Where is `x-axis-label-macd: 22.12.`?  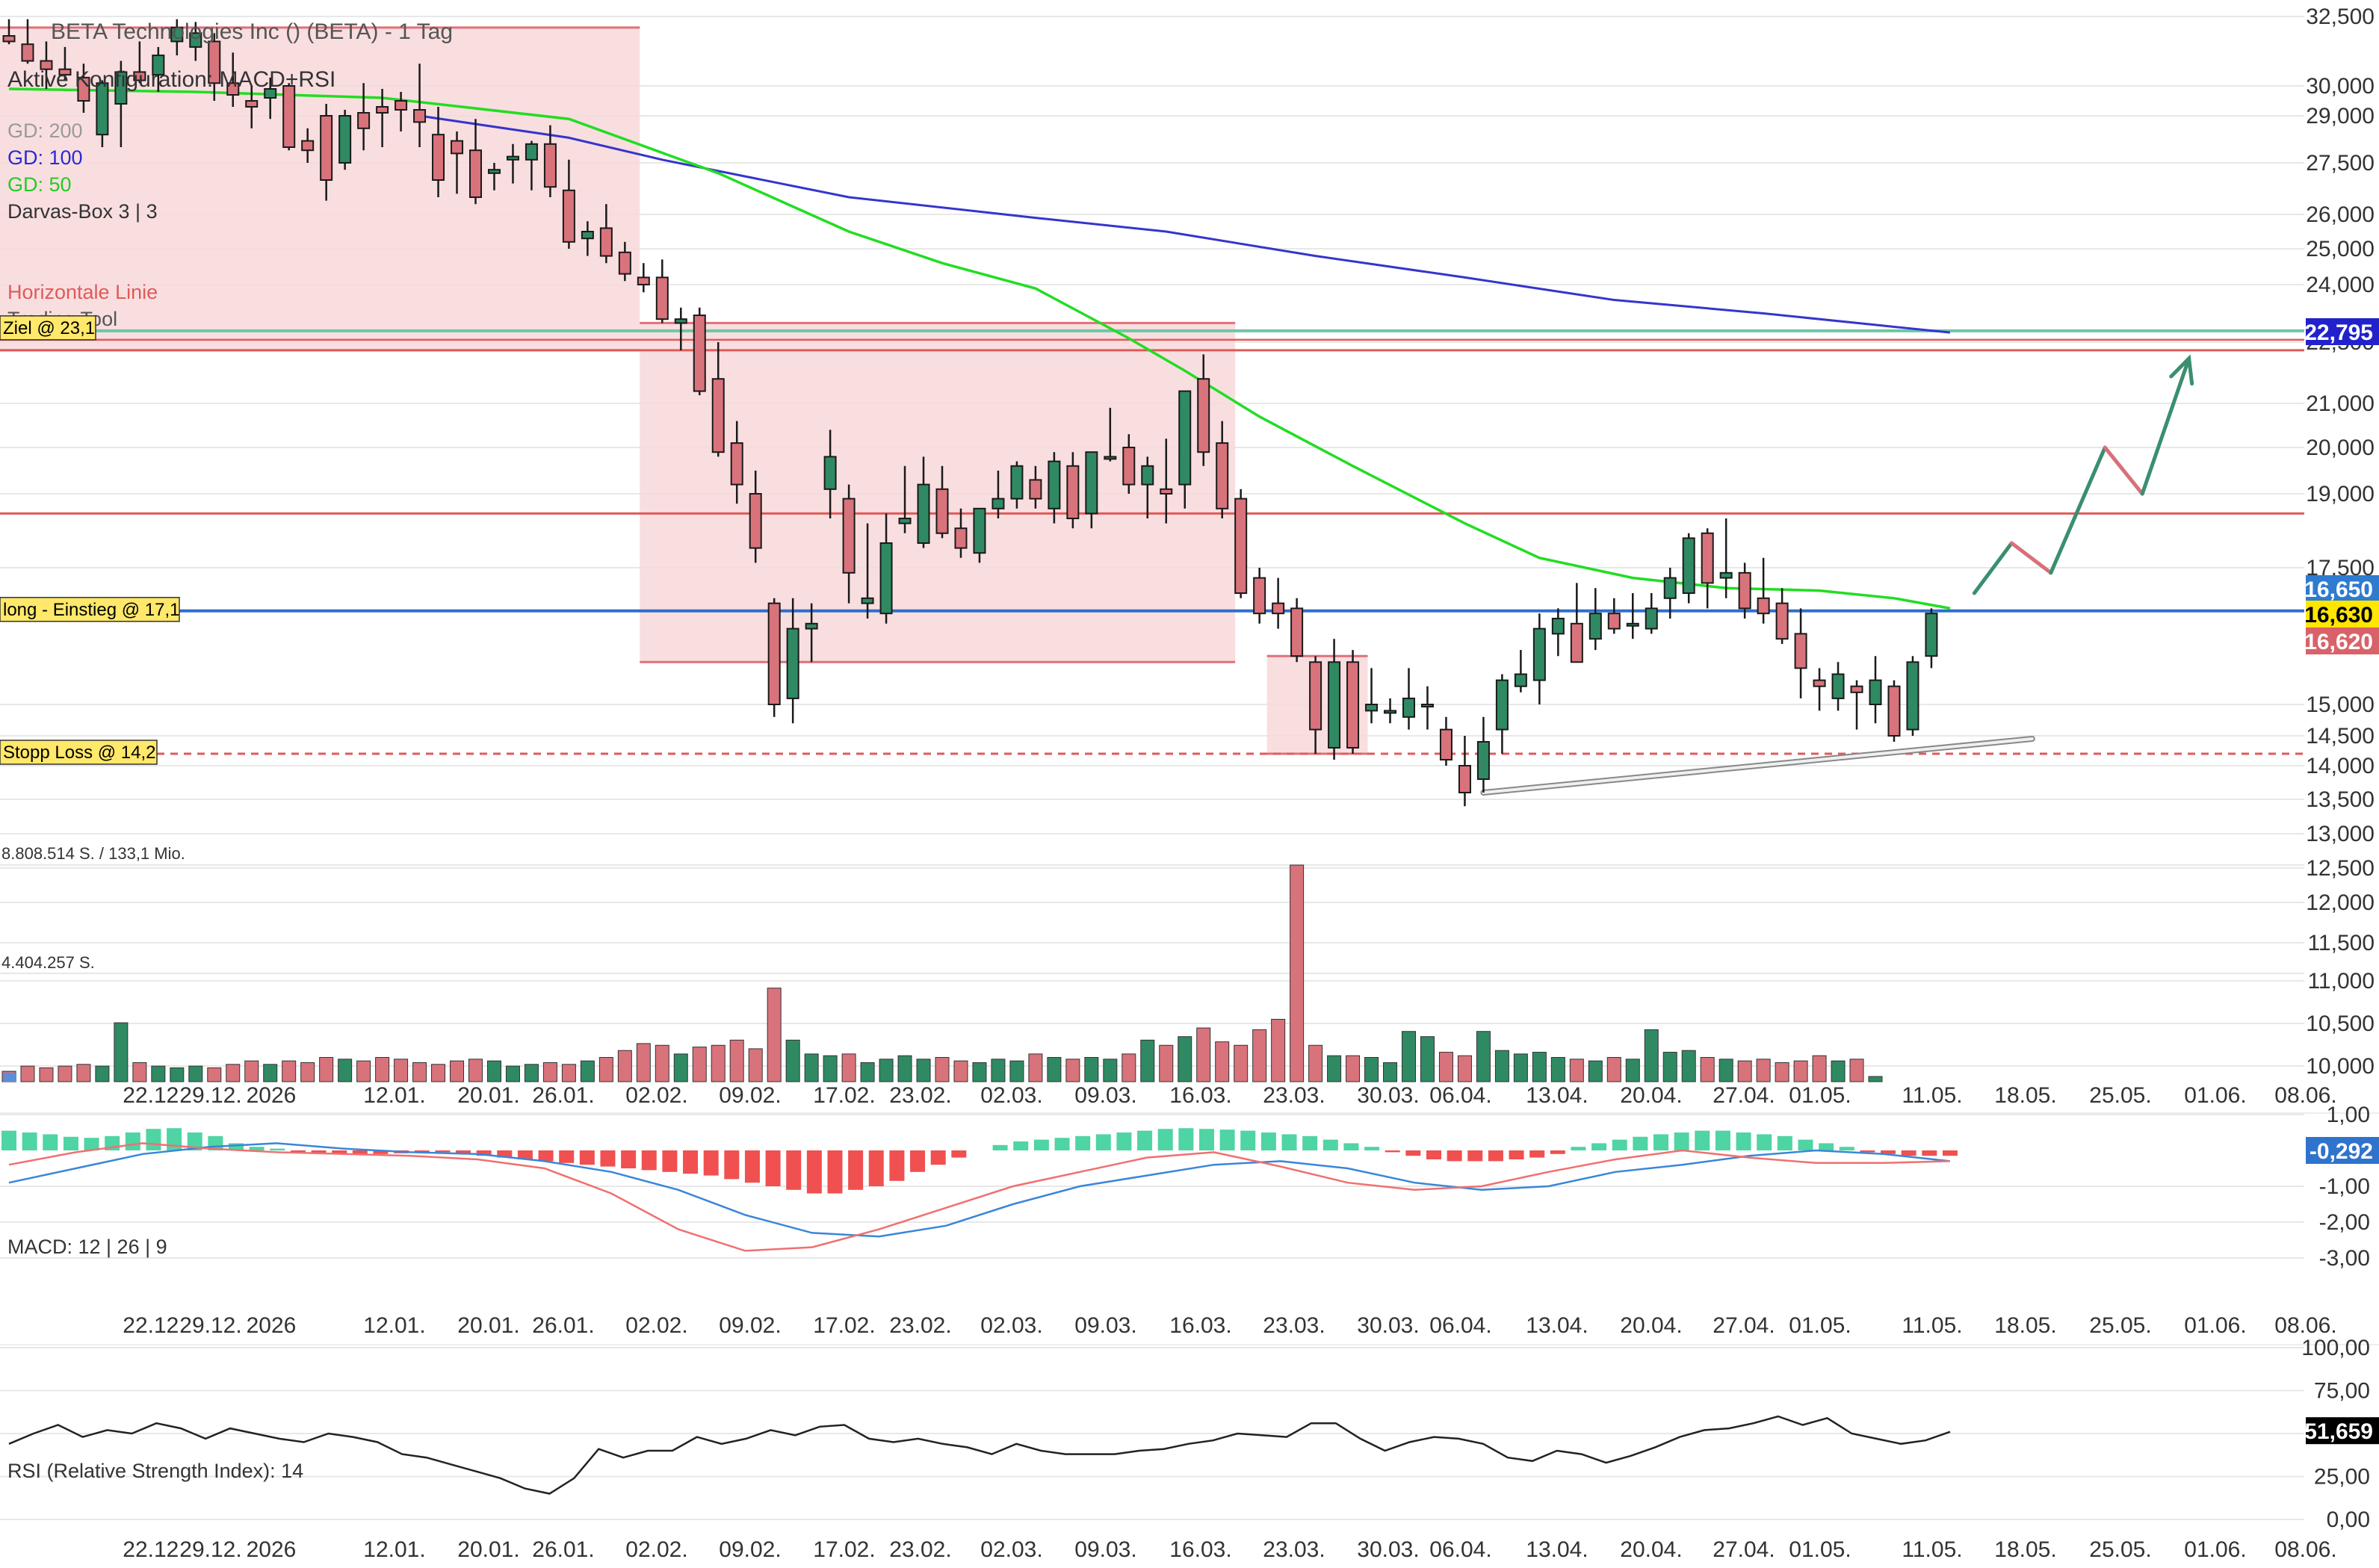
x-axis-label-macd: 22.12. is located at coordinates (154, 1325).